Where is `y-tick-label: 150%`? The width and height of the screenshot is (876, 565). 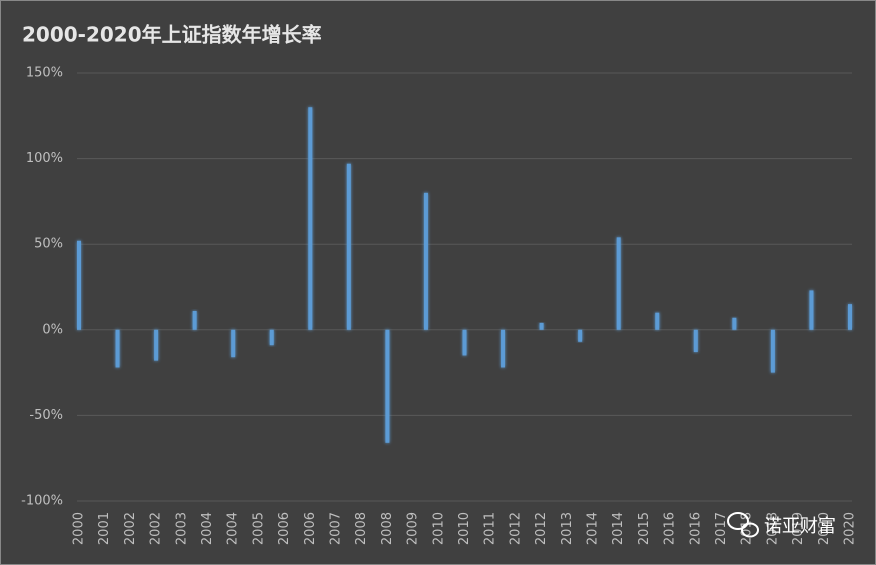 y-tick-label: 150% is located at coordinates (44, 73).